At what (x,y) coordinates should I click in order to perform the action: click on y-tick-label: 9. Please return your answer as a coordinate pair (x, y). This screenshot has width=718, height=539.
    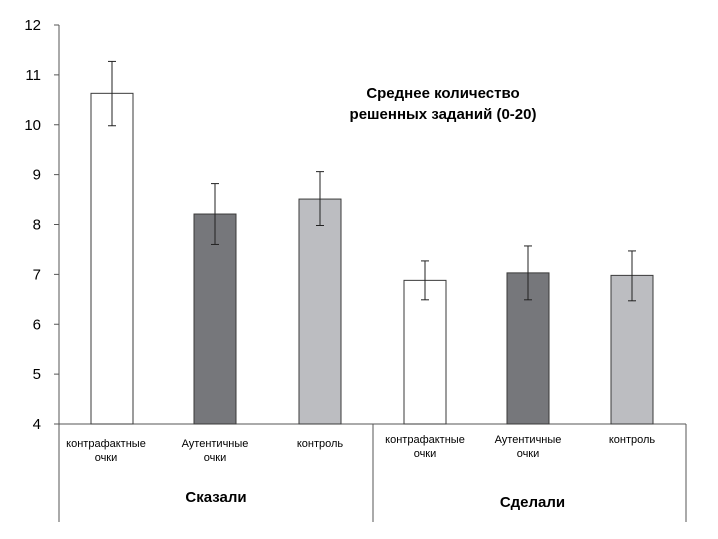
    Looking at the image, I should click on (37, 175).